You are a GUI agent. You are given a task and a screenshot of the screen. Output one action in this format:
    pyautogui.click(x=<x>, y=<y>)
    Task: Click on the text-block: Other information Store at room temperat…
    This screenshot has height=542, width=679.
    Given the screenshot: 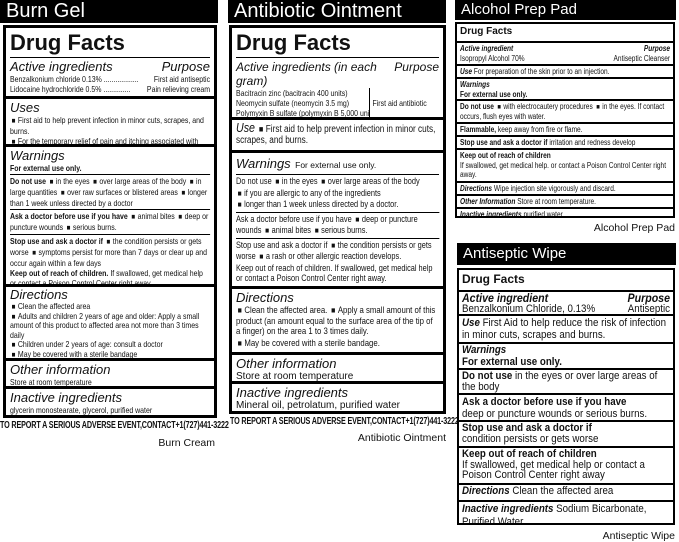 What is the action you would take?
    pyautogui.click(x=337, y=366)
    